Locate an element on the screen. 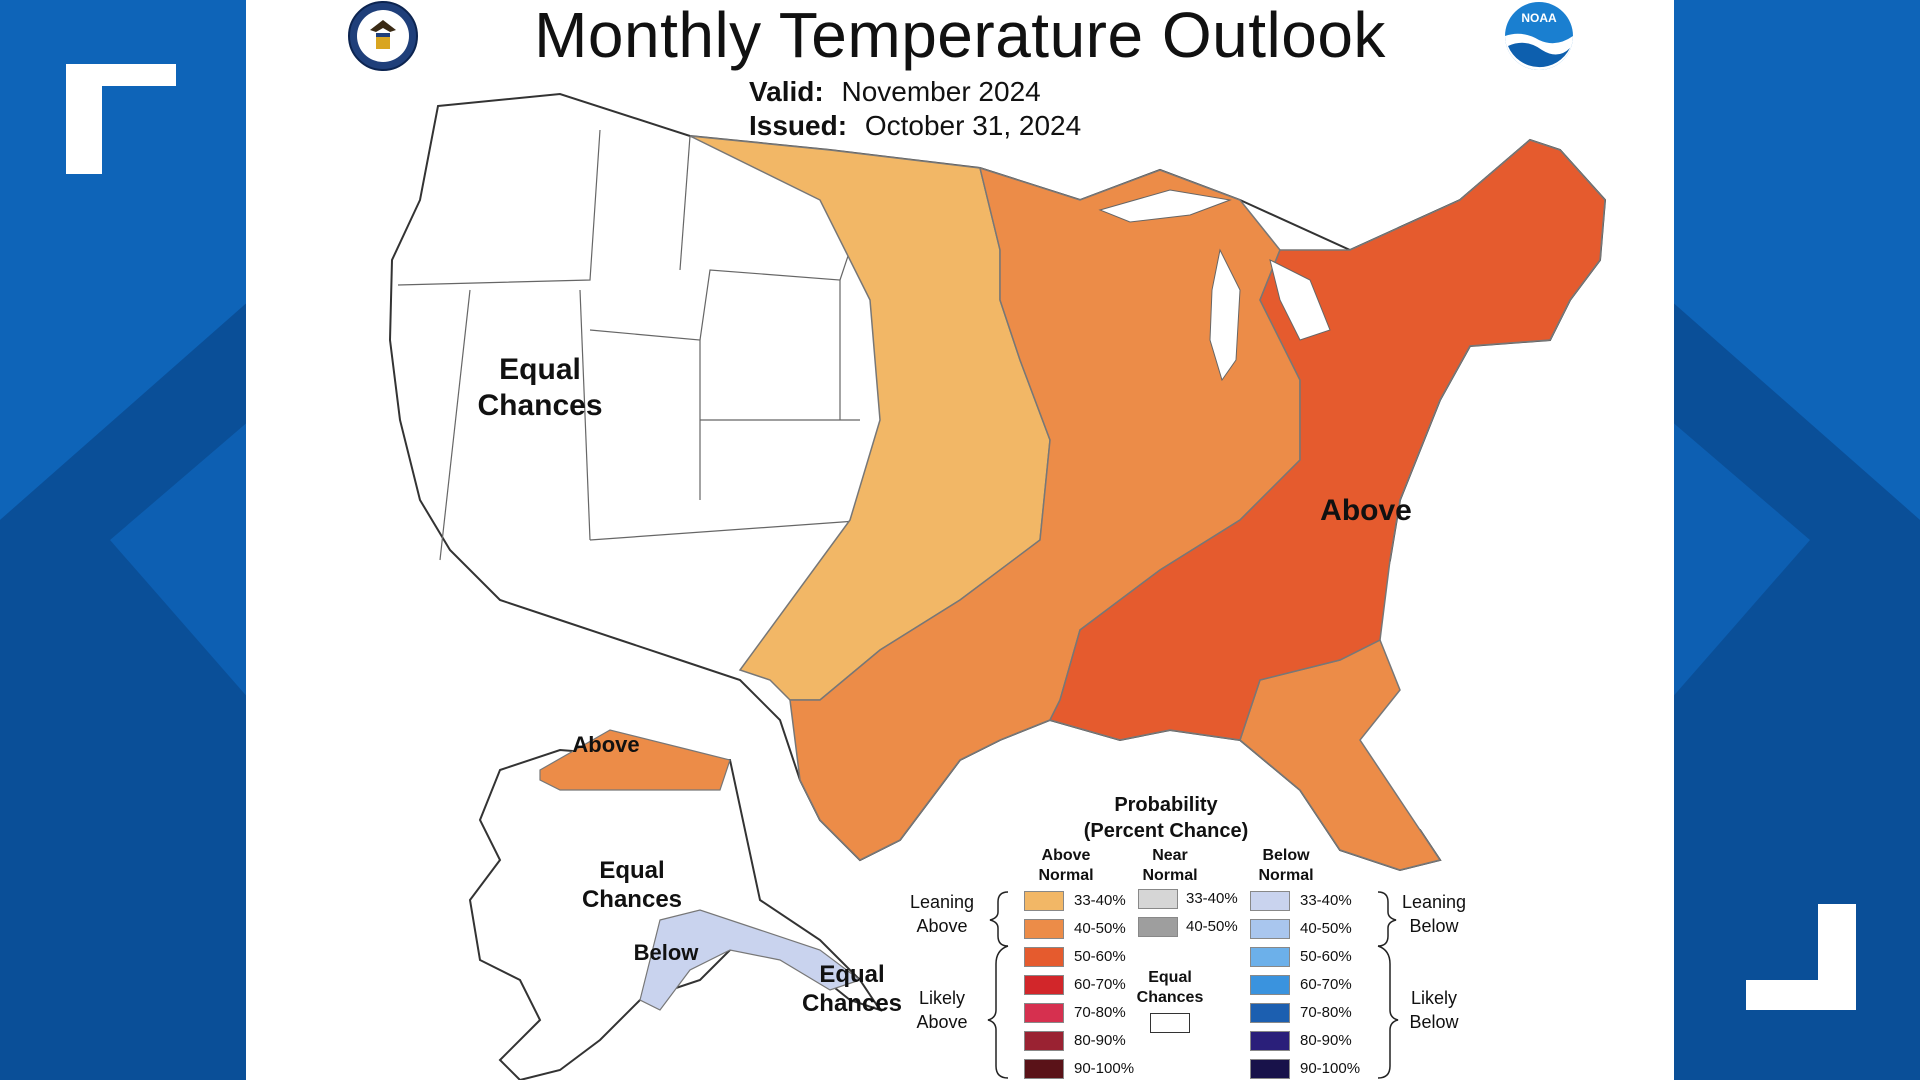 The width and height of the screenshot is (1920, 1080). label-below-70-80: 70-80% is located at coordinates (1326, 1012).